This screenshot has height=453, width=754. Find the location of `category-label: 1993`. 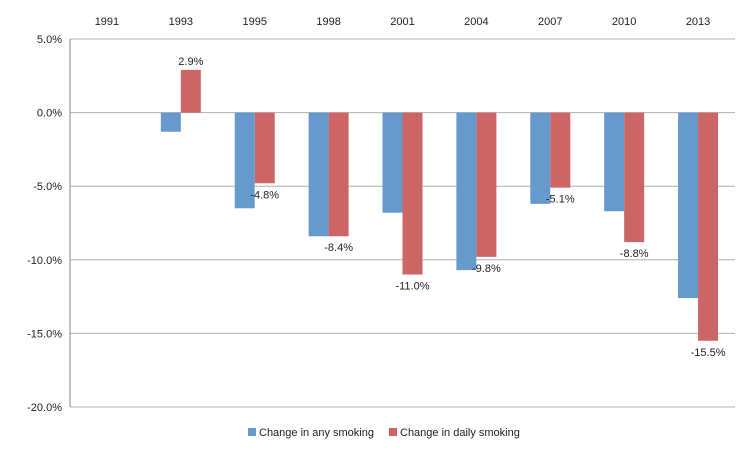

category-label: 1993 is located at coordinates (181, 22).